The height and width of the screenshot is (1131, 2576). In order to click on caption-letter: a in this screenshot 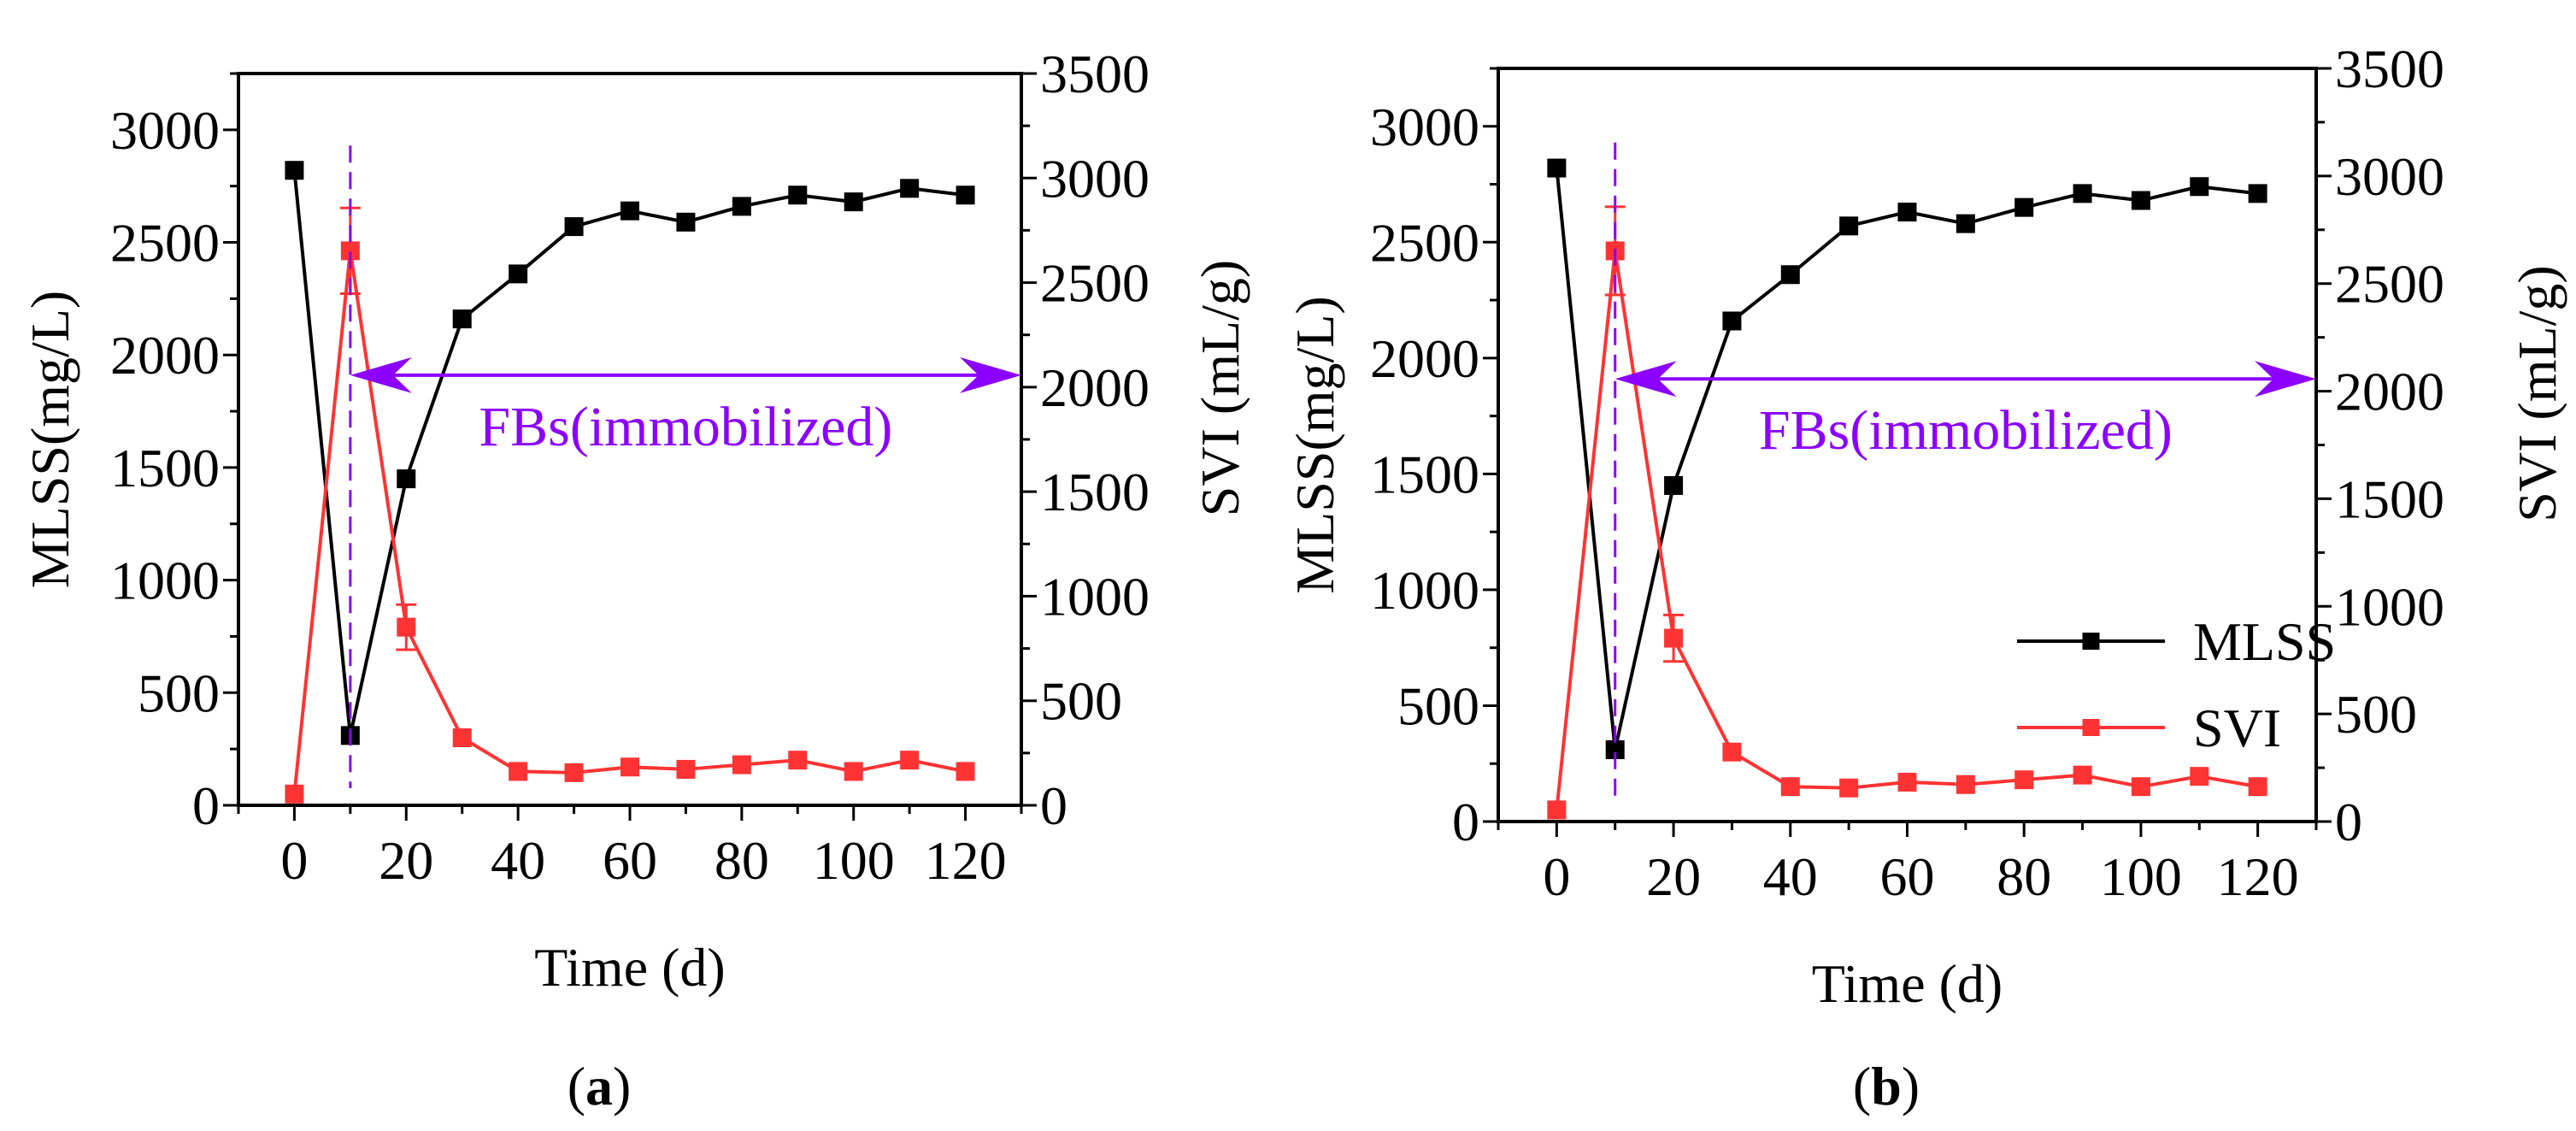, I will do `click(599, 1086)`.